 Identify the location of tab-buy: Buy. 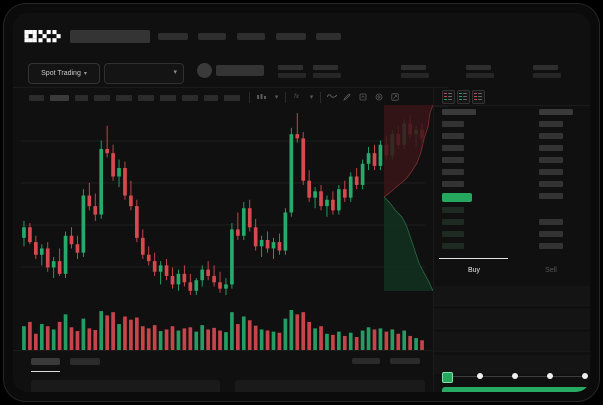
(474, 270).